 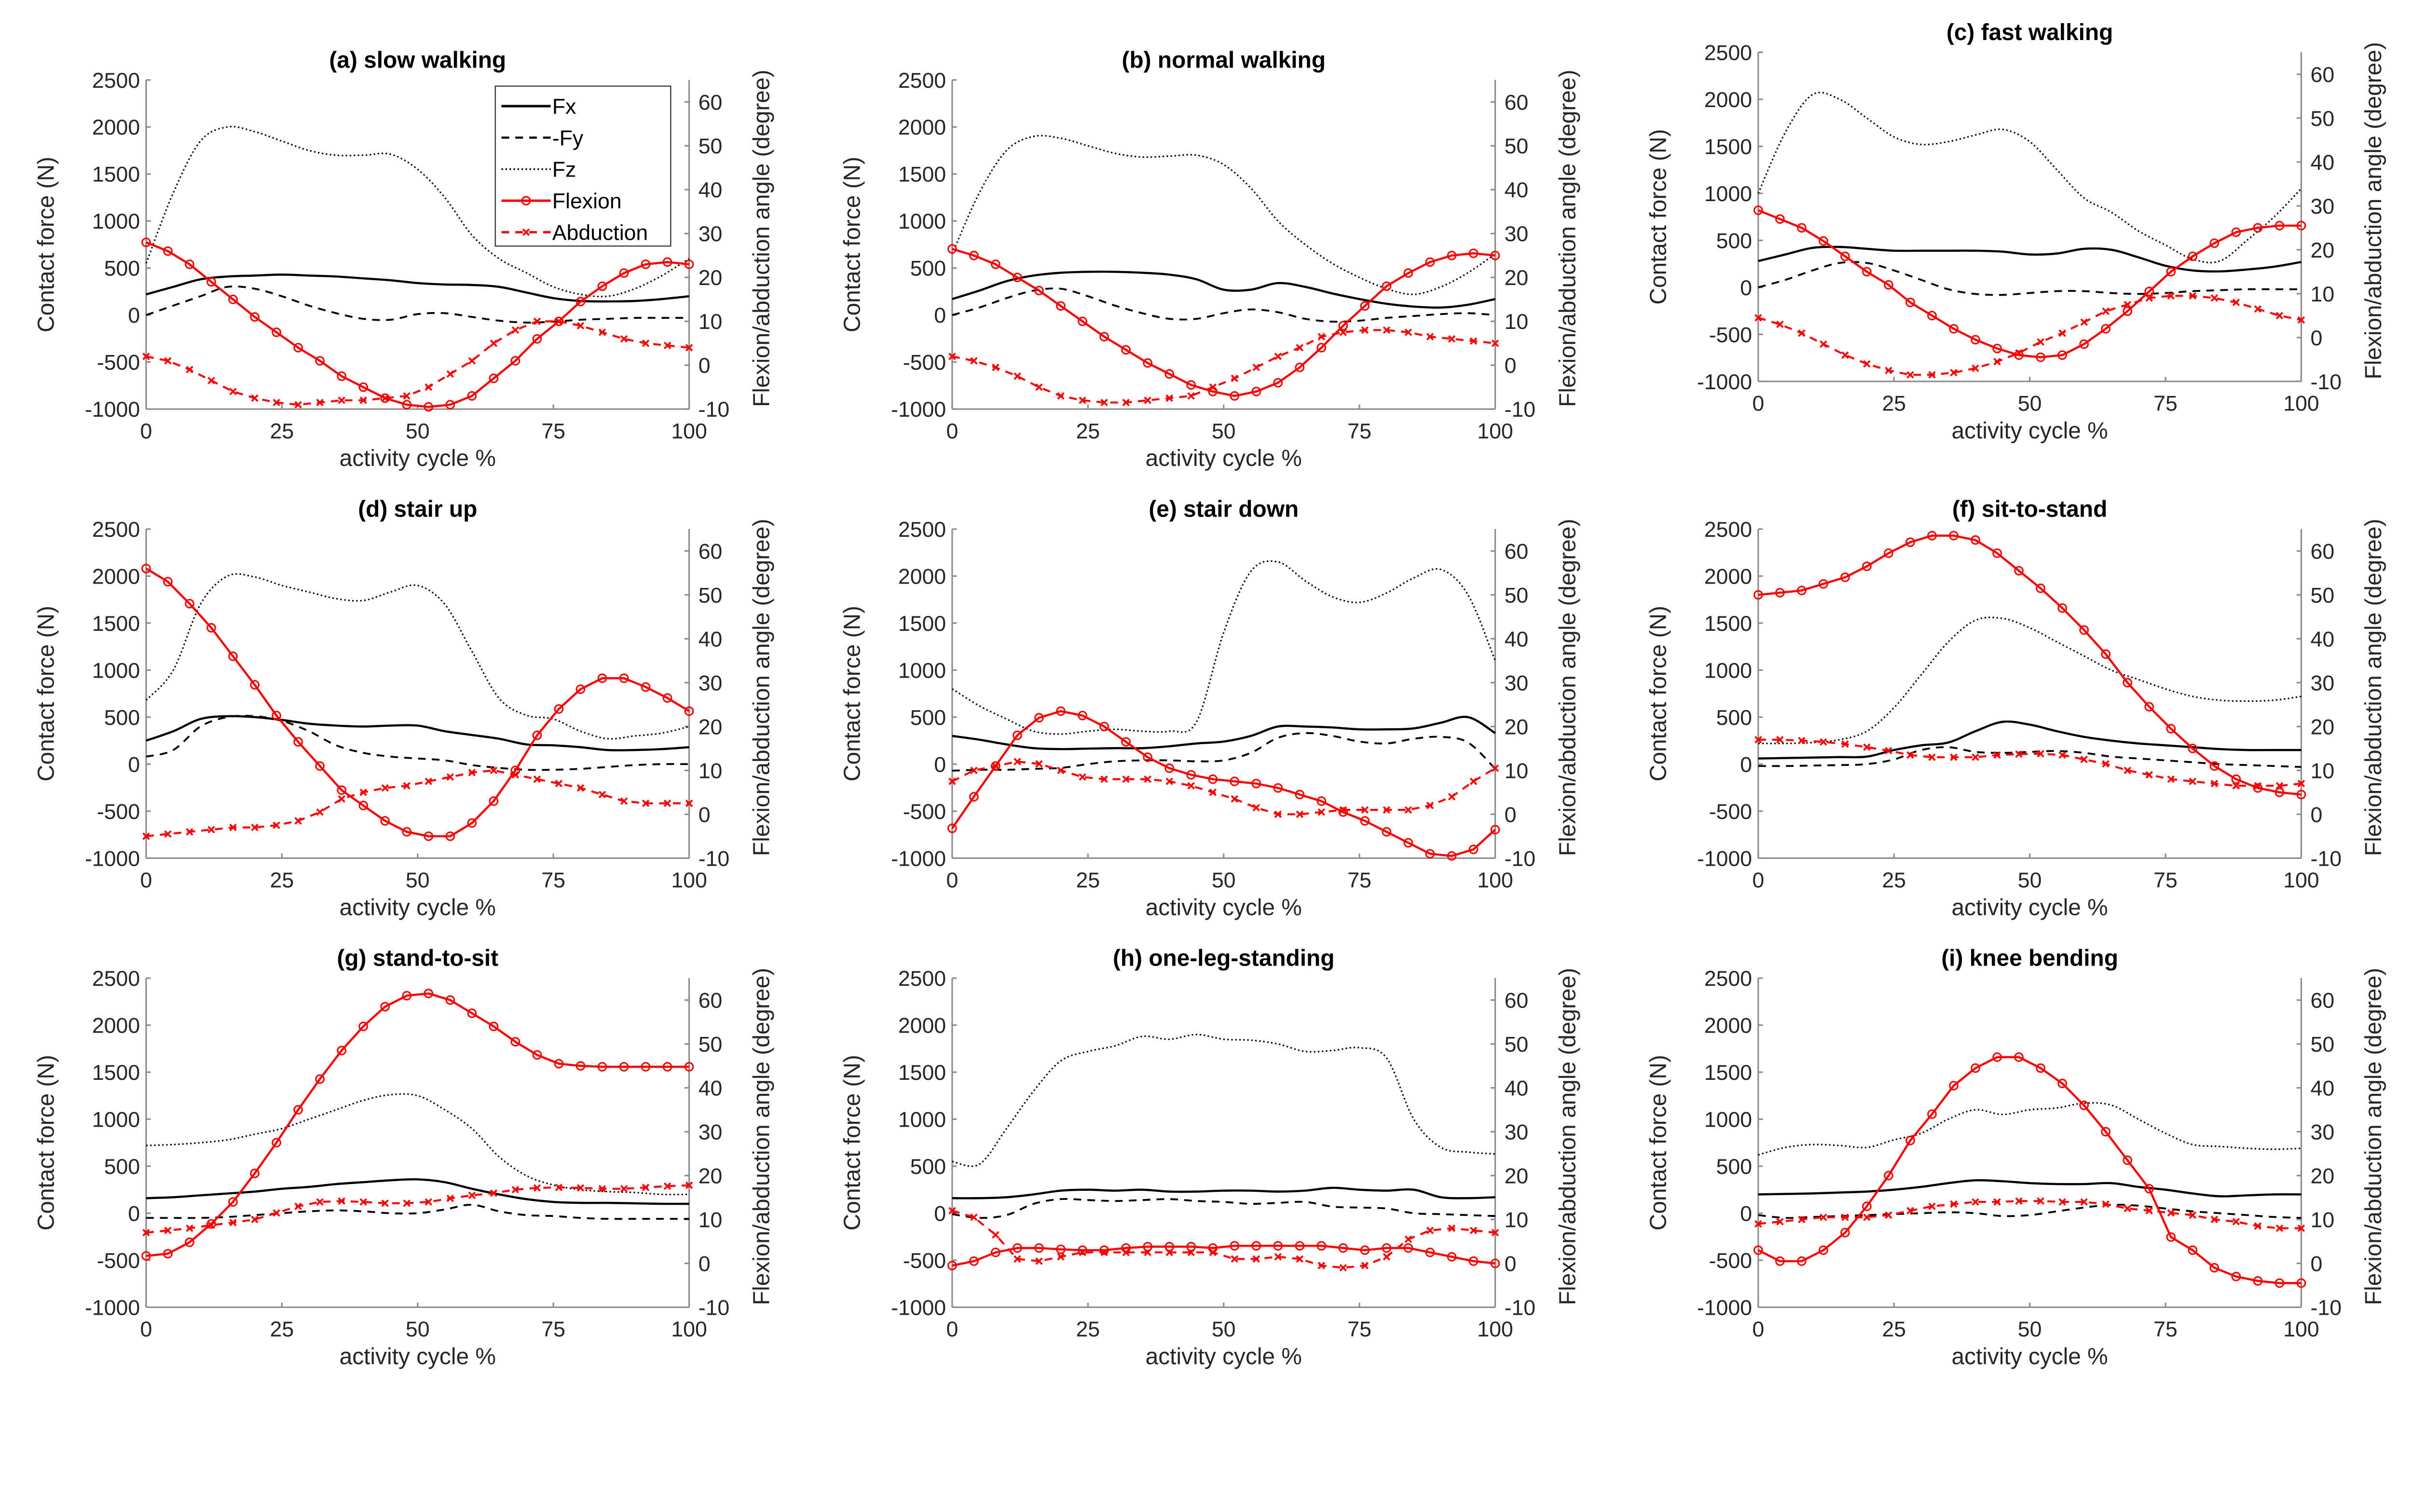 I want to click on series-line-fx, so click(x=2030, y=259).